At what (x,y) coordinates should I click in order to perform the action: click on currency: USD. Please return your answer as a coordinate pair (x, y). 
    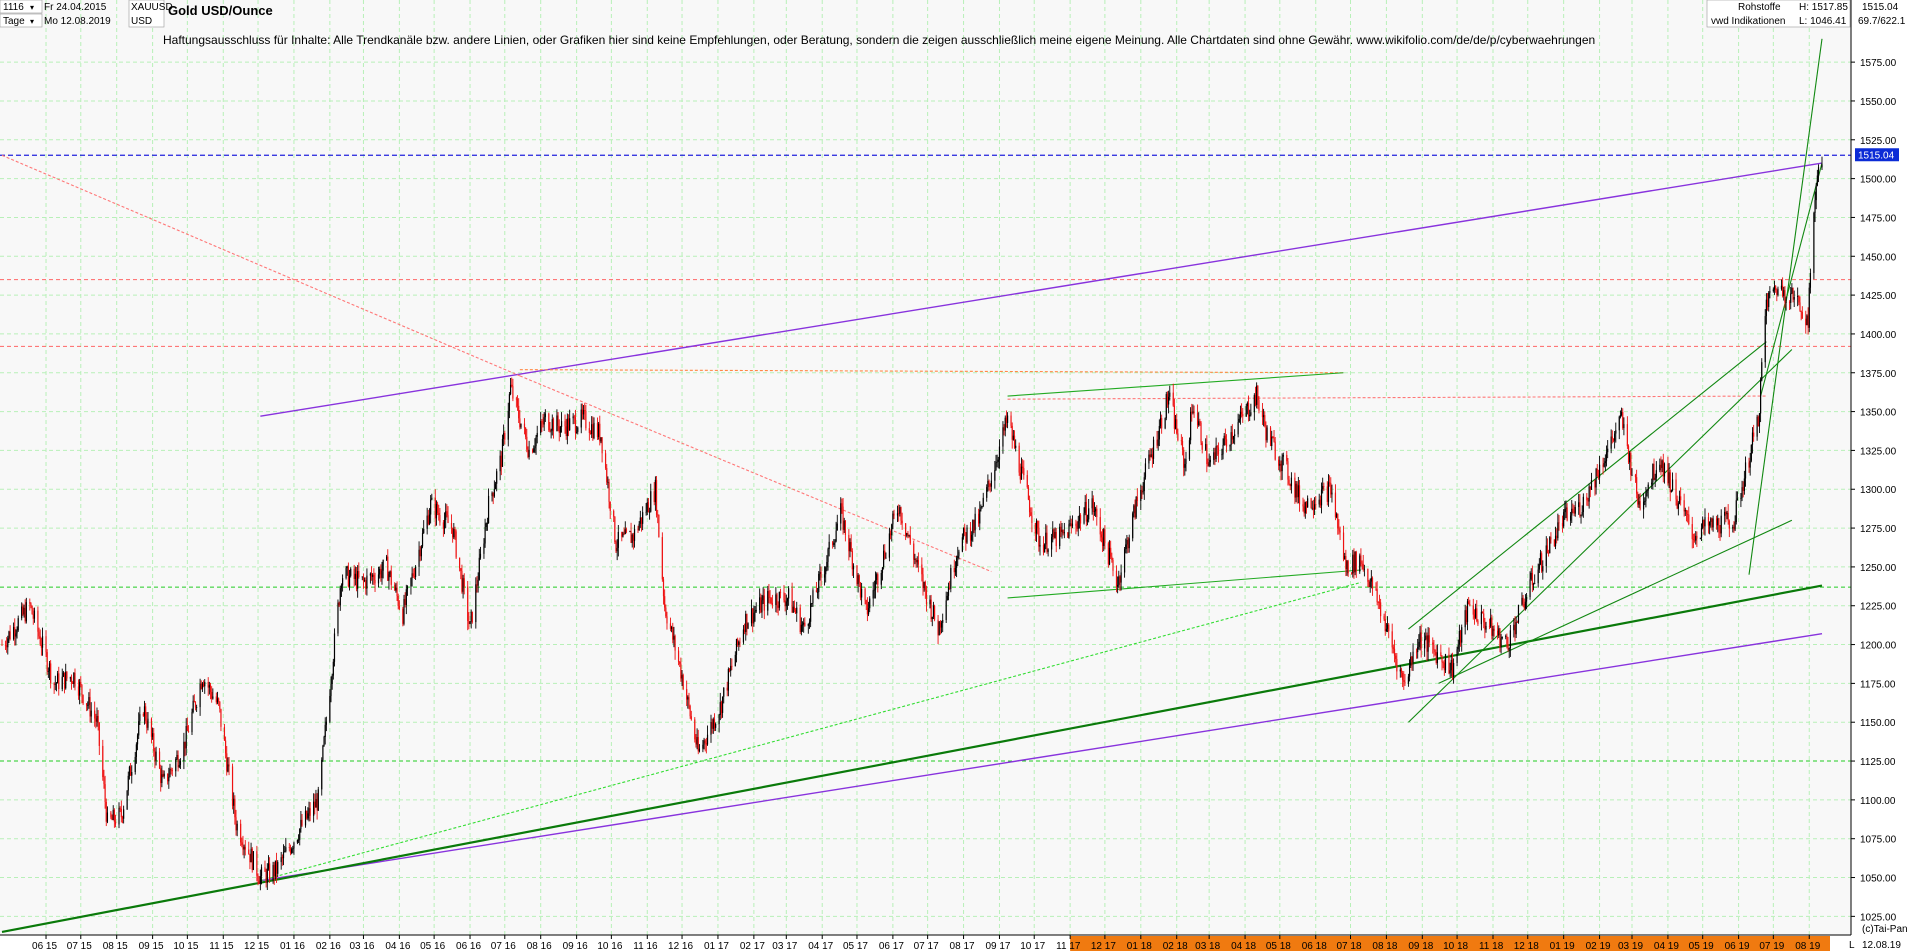
    Looking at the image, I should click on (141, 21).